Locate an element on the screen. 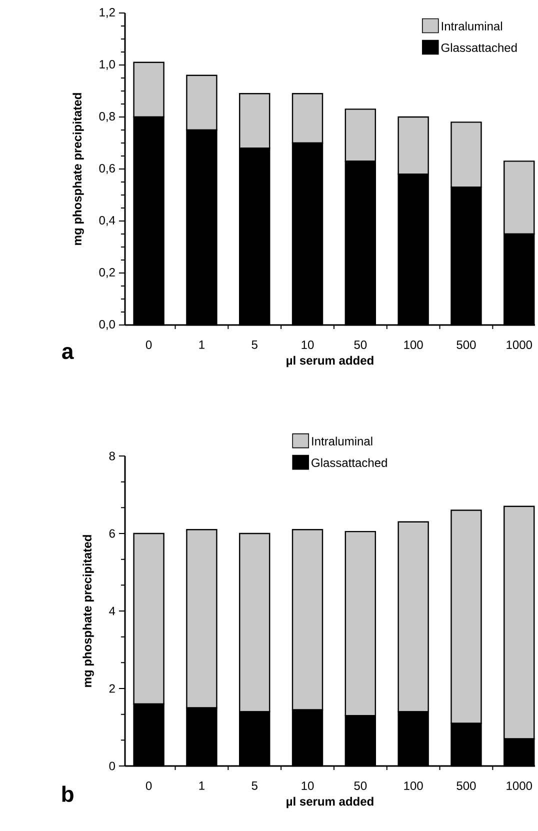 This screenshot has height=831, width=538. y-tick-label: 0,4 is located at coordinates (107, 221).